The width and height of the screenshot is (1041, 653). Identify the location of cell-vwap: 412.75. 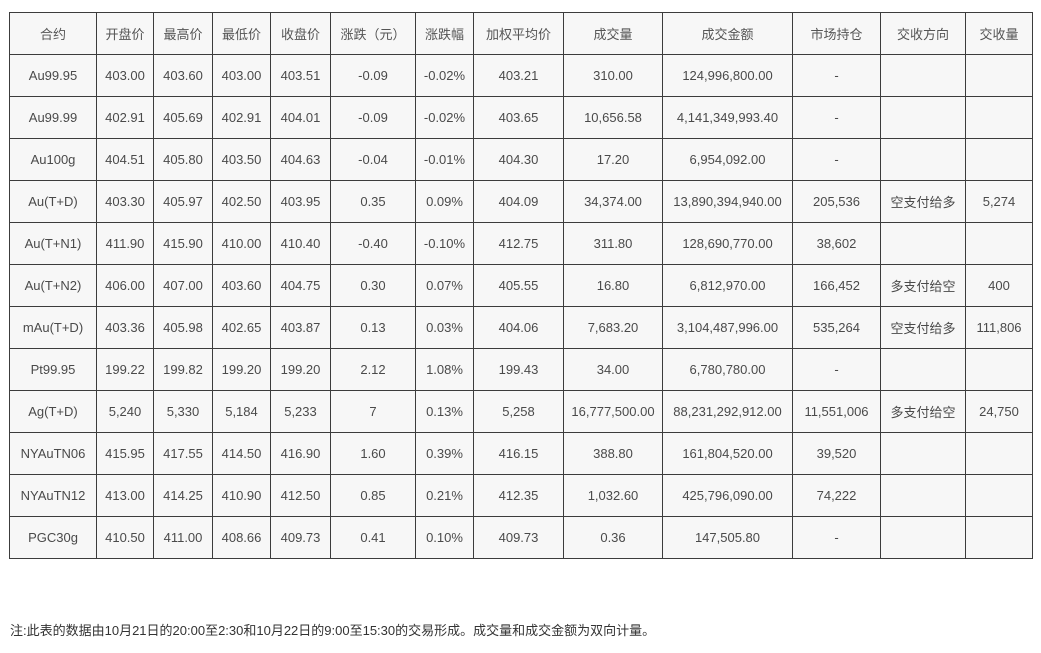
(518, 243).